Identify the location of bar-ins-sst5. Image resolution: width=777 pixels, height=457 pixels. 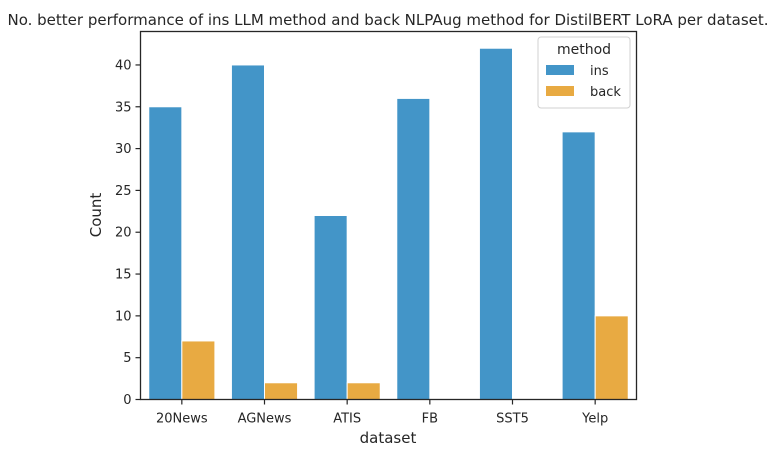
(495, 223).